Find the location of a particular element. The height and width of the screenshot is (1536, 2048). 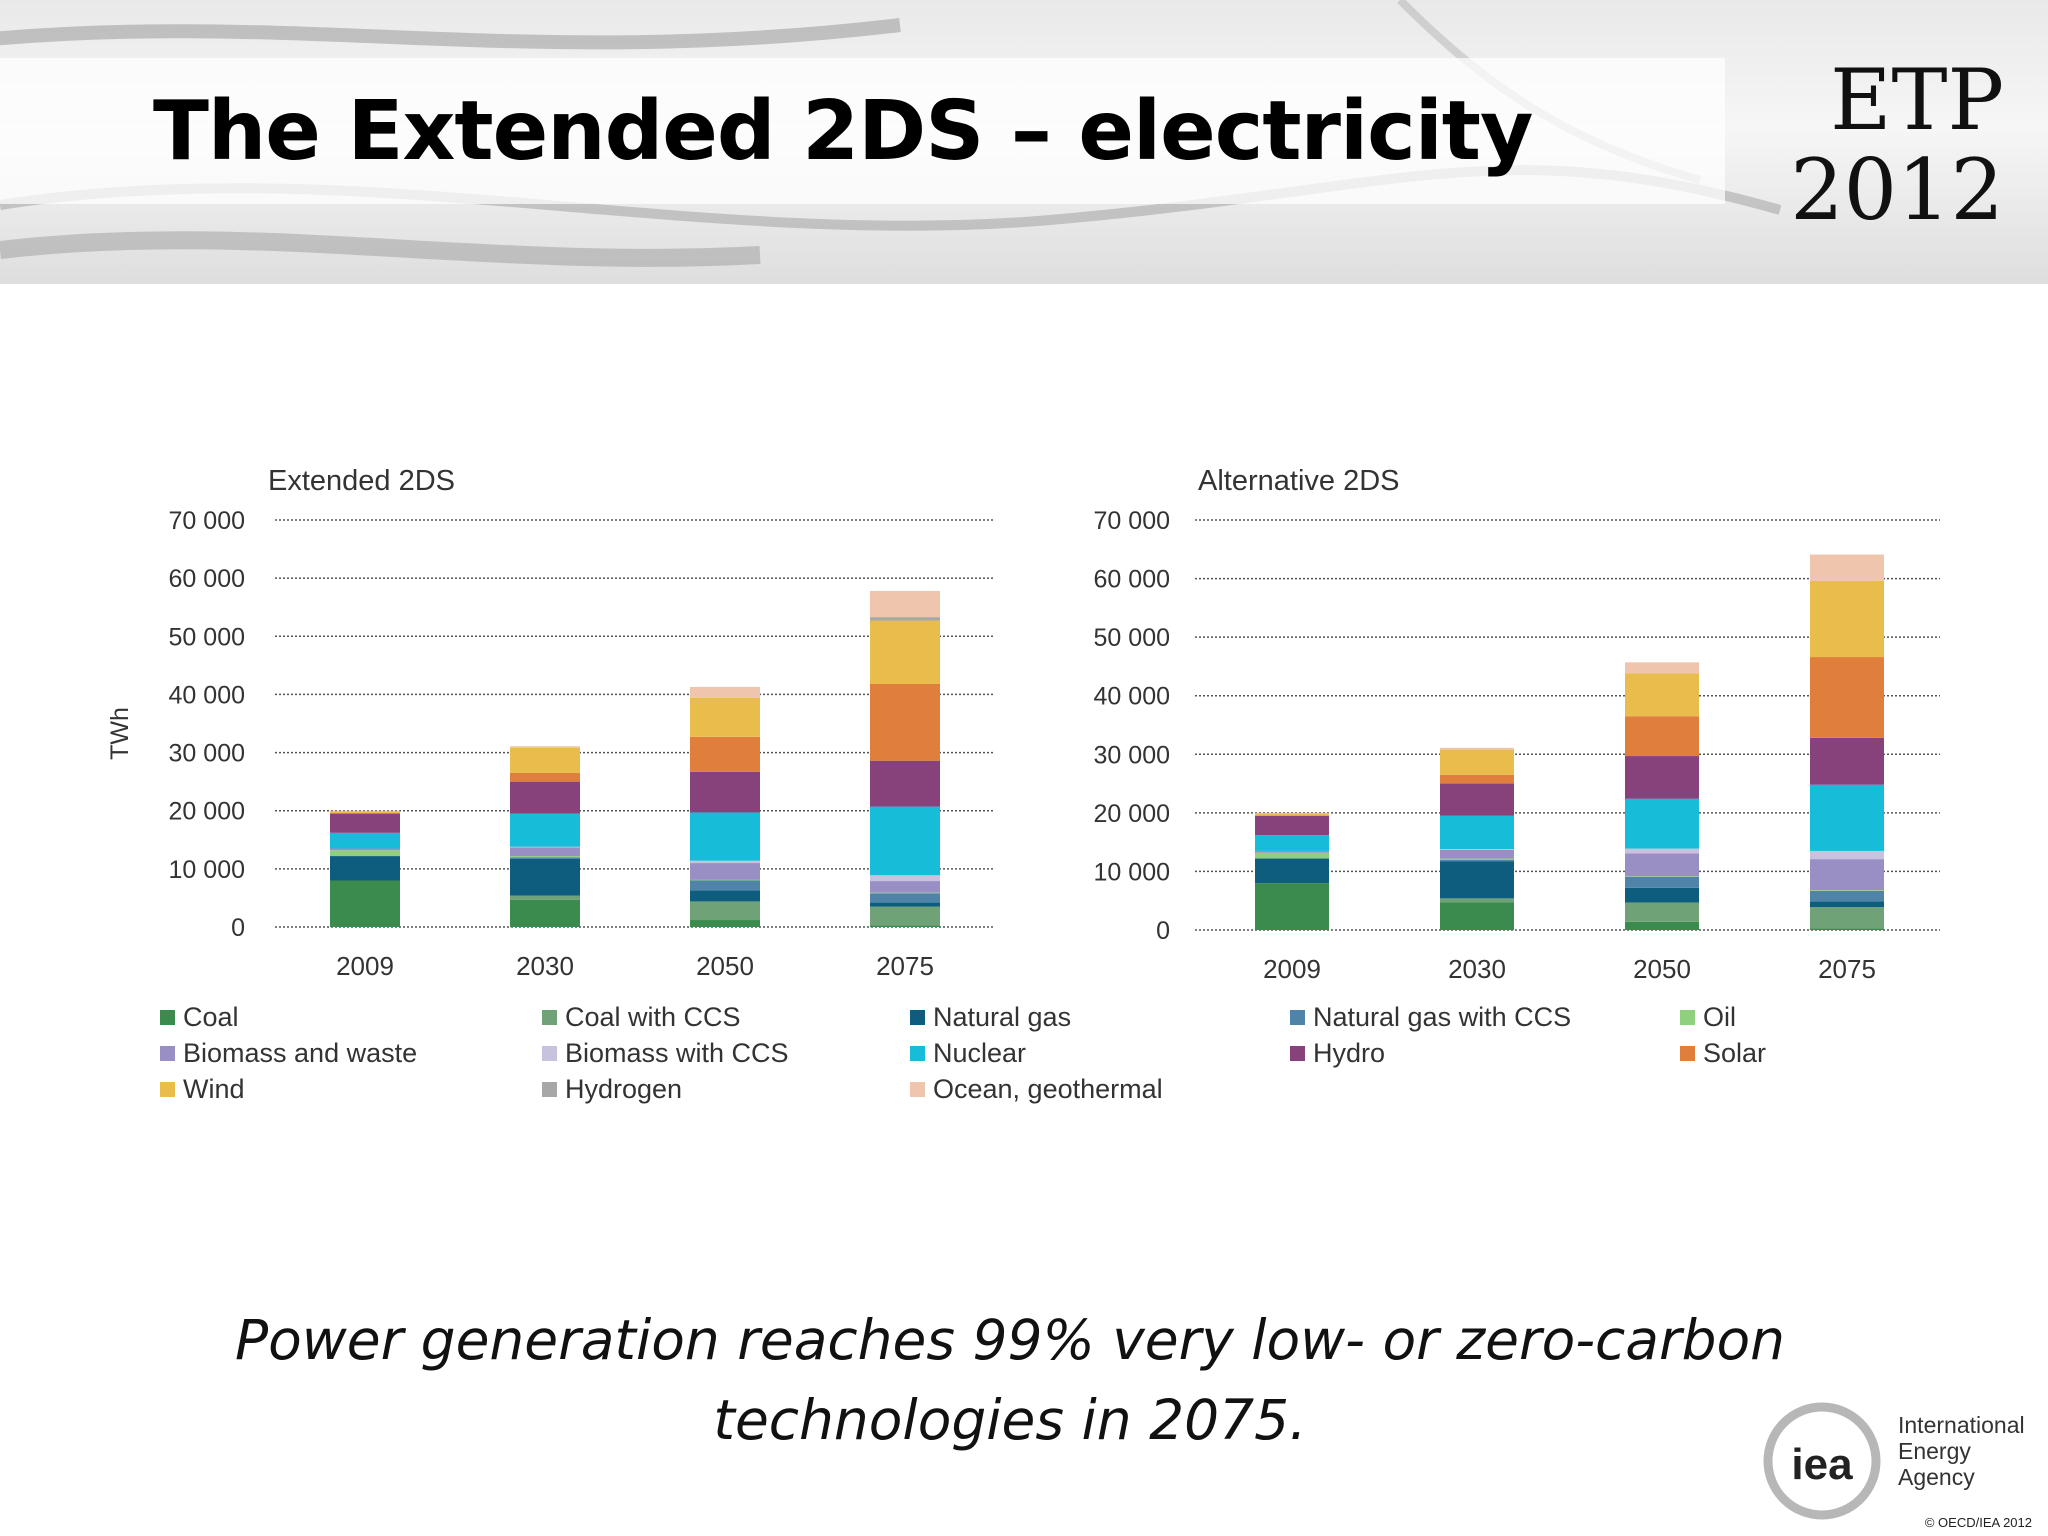

legend-label: Ocean, geothermal is located at coordinates (1048, 1088).